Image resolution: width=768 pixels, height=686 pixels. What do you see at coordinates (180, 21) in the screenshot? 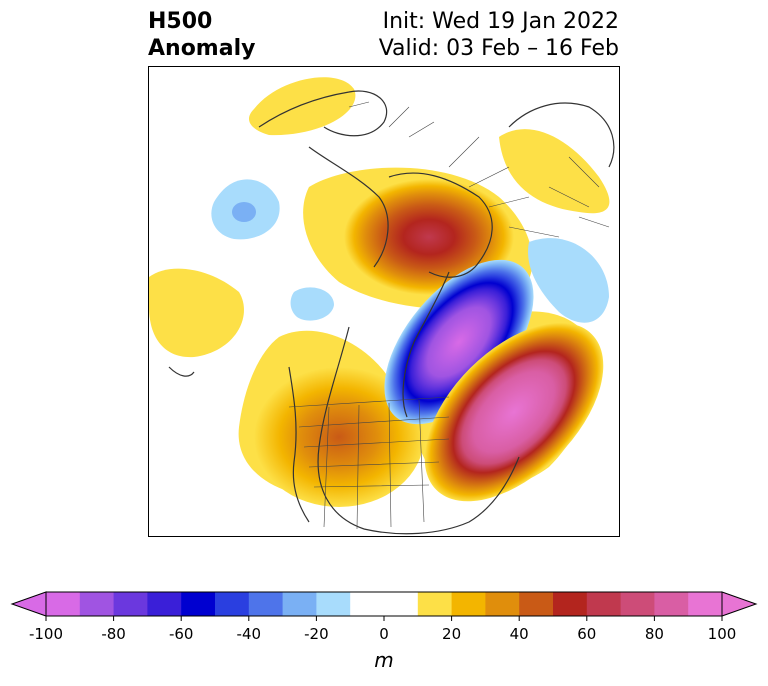
I see `title-line-1: H500` at bounding box center [180, 21].